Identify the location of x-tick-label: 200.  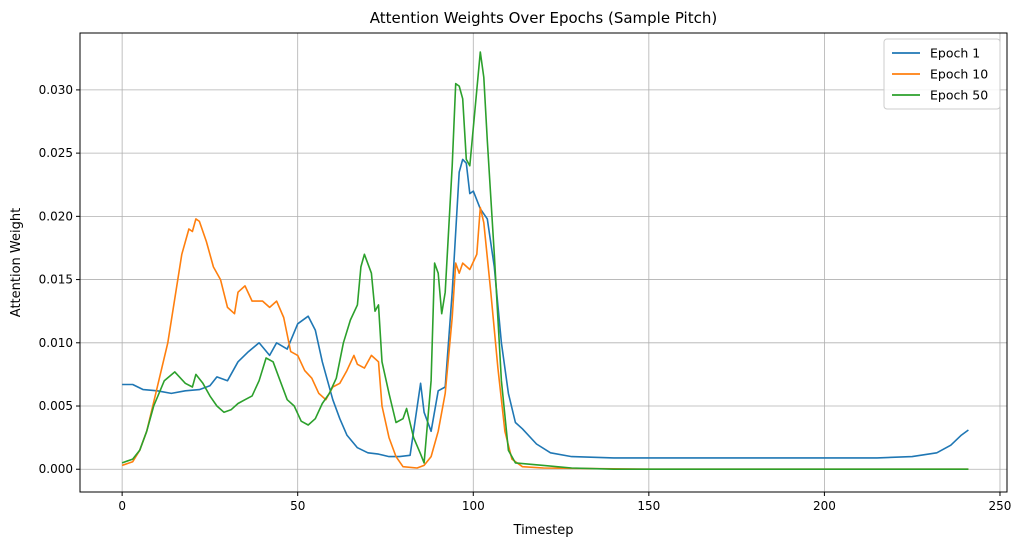
(824, 506).